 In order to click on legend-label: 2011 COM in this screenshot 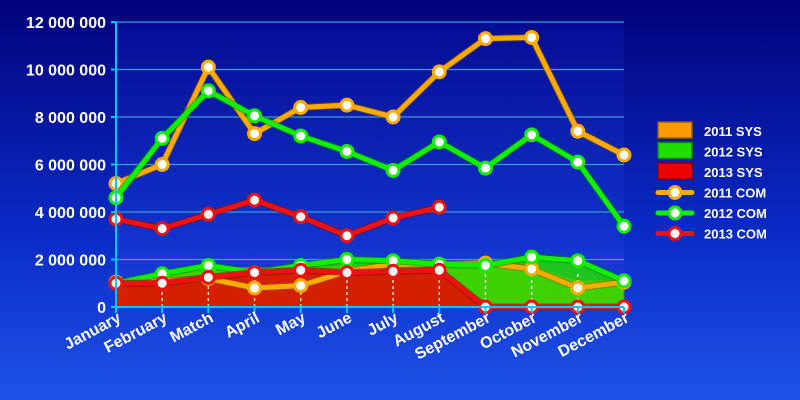, I will do `click(735, 193)`.